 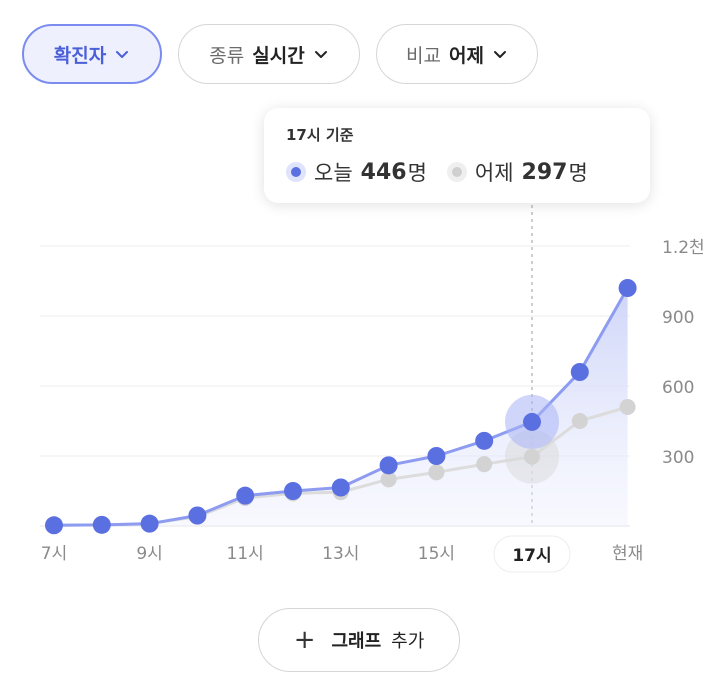 I want to click on x-tick-highlight-badge, so click(x=532, y=554).